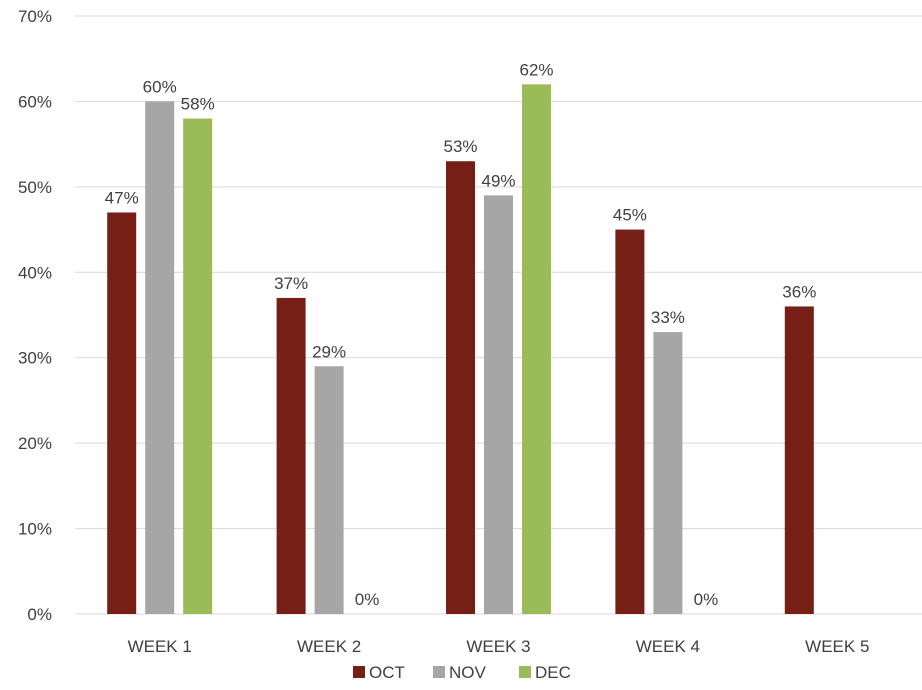  I want to click on data-label: 37%, so click(291, 283).